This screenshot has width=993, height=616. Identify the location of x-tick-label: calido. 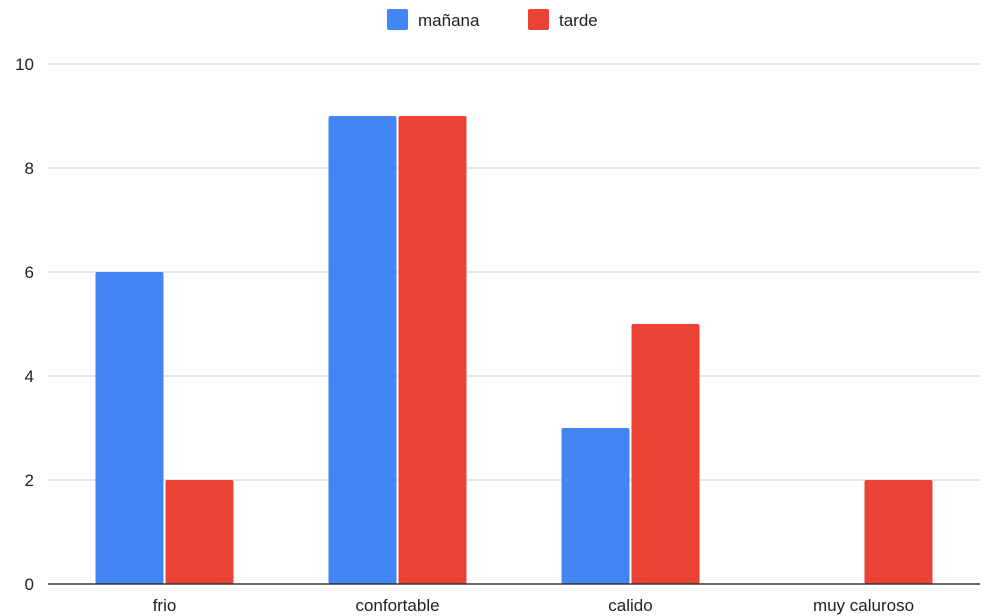
(630, 605).